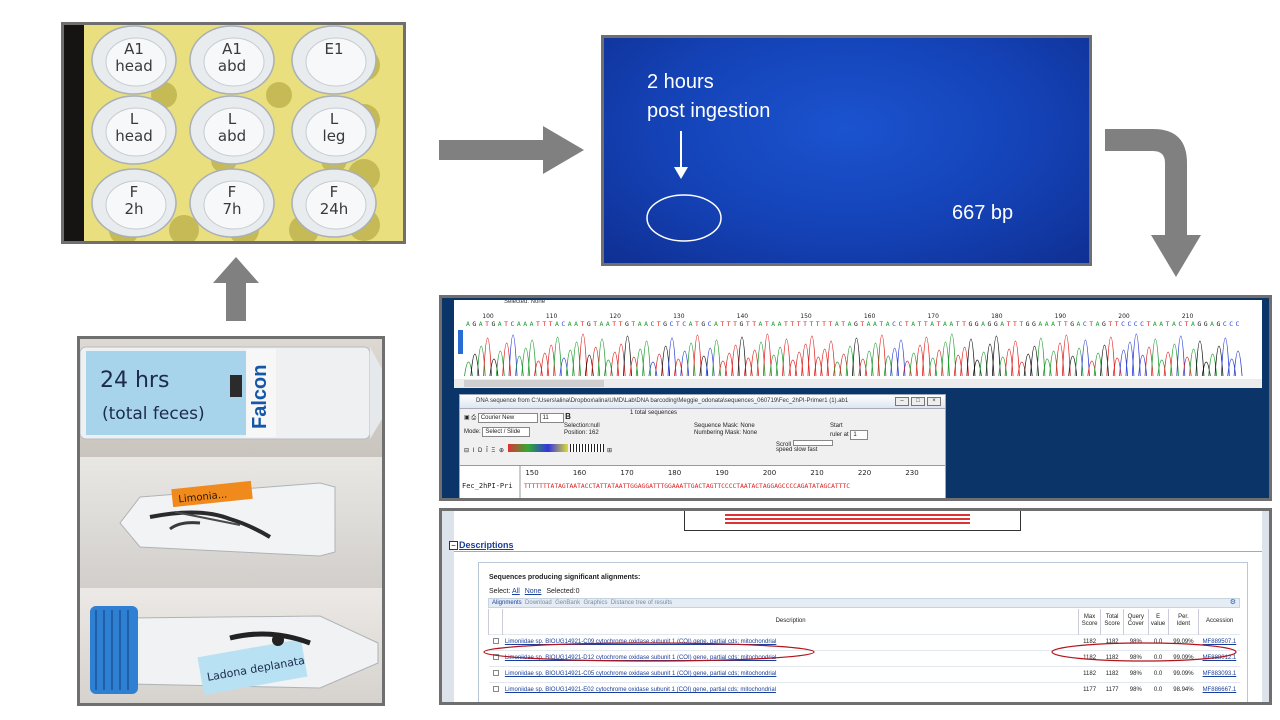 This screenshot has width=1280, height=720. What do you see at coordinates (568, 416) in the screenshot?
I see `bold-button: B` at bounding box center [568, 416].